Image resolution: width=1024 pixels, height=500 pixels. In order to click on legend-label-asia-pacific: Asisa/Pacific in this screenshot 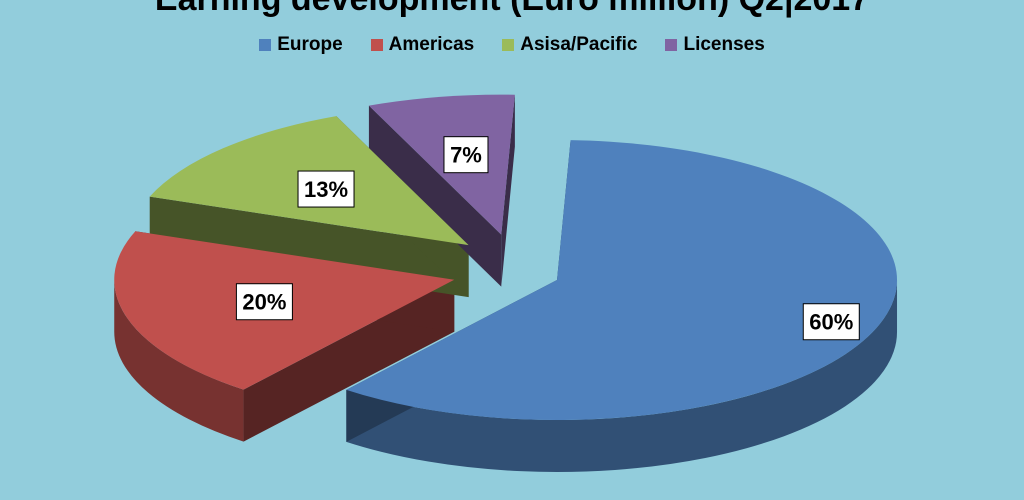, I will do `click(579, 44)`.